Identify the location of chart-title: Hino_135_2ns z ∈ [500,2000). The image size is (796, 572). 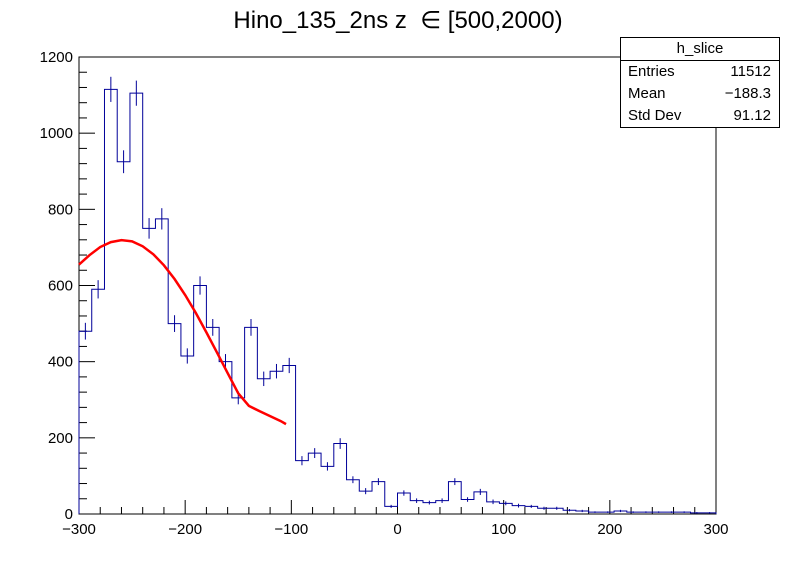
(398, 20).